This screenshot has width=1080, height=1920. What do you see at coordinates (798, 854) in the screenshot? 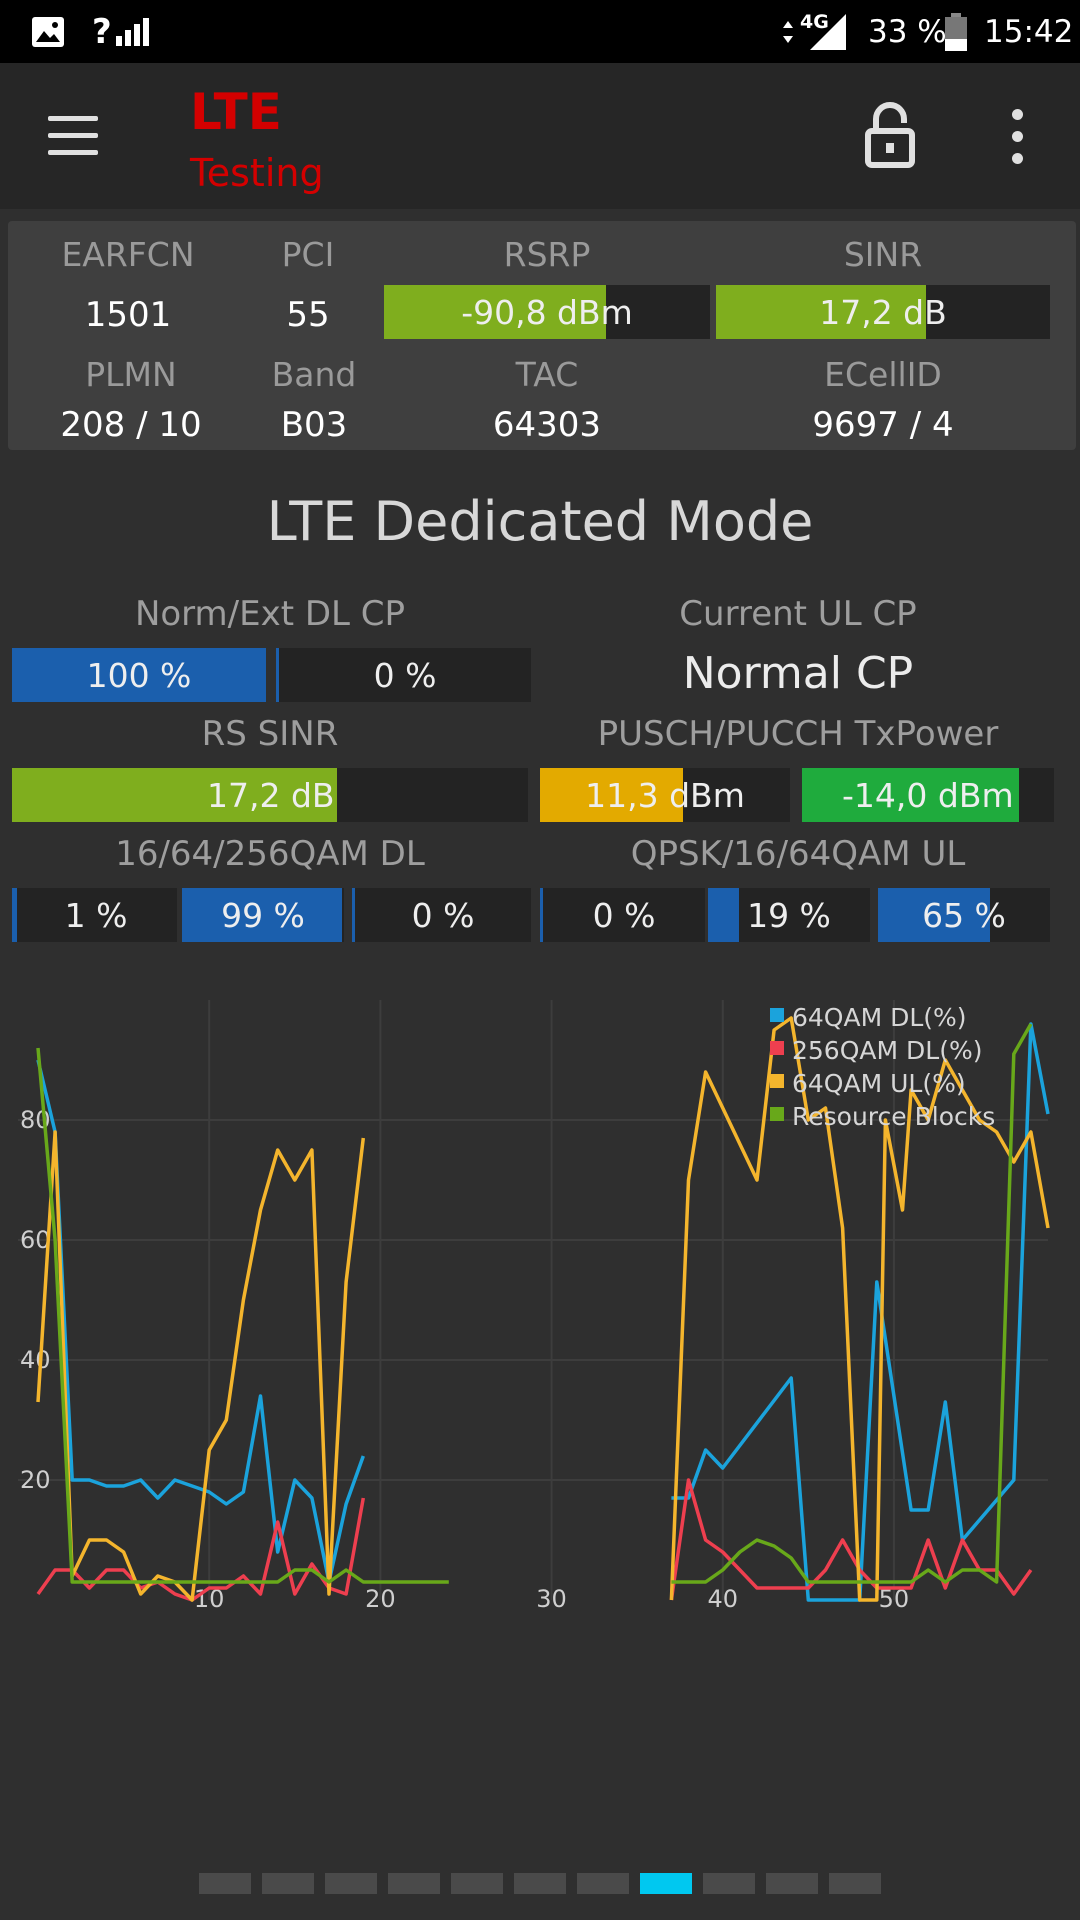
I see `qam-ul-label: QPSK/16/64QAM UL` at bounding box center [798, 854].